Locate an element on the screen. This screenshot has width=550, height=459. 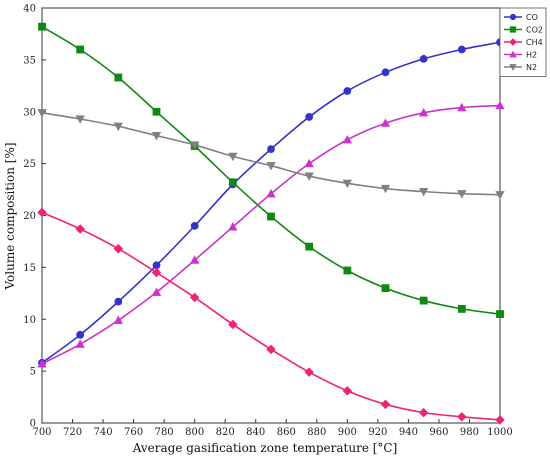
x-tick-label: 780 is located at coordinates (164, 432).